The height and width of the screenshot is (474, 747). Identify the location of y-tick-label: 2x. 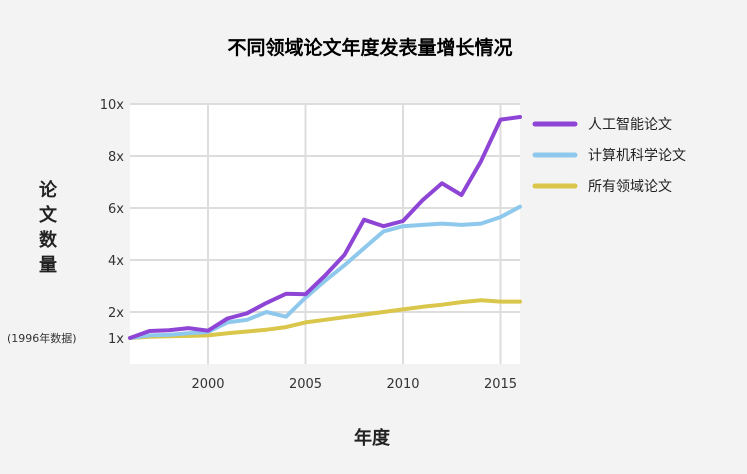
(116, 313).